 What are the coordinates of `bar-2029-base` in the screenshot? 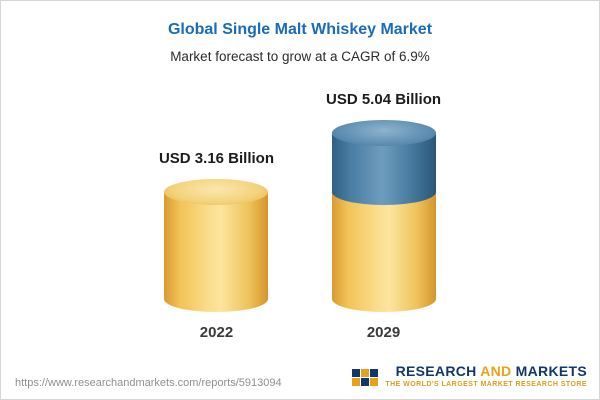 It's located at (383, 251).